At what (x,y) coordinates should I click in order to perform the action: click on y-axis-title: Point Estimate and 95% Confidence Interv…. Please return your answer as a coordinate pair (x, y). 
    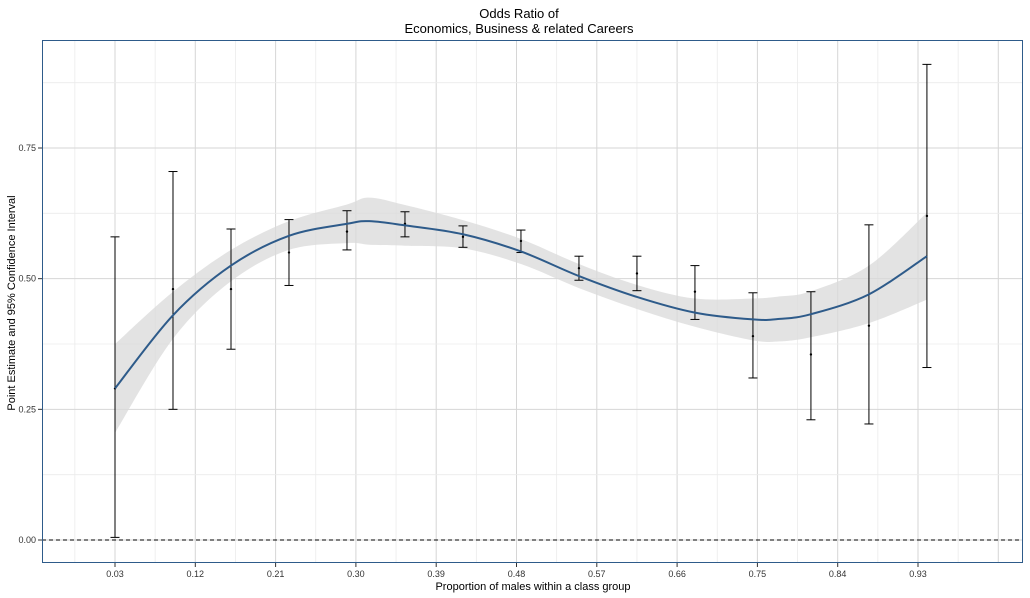
    Looking at the image, I should click on (12, 302).